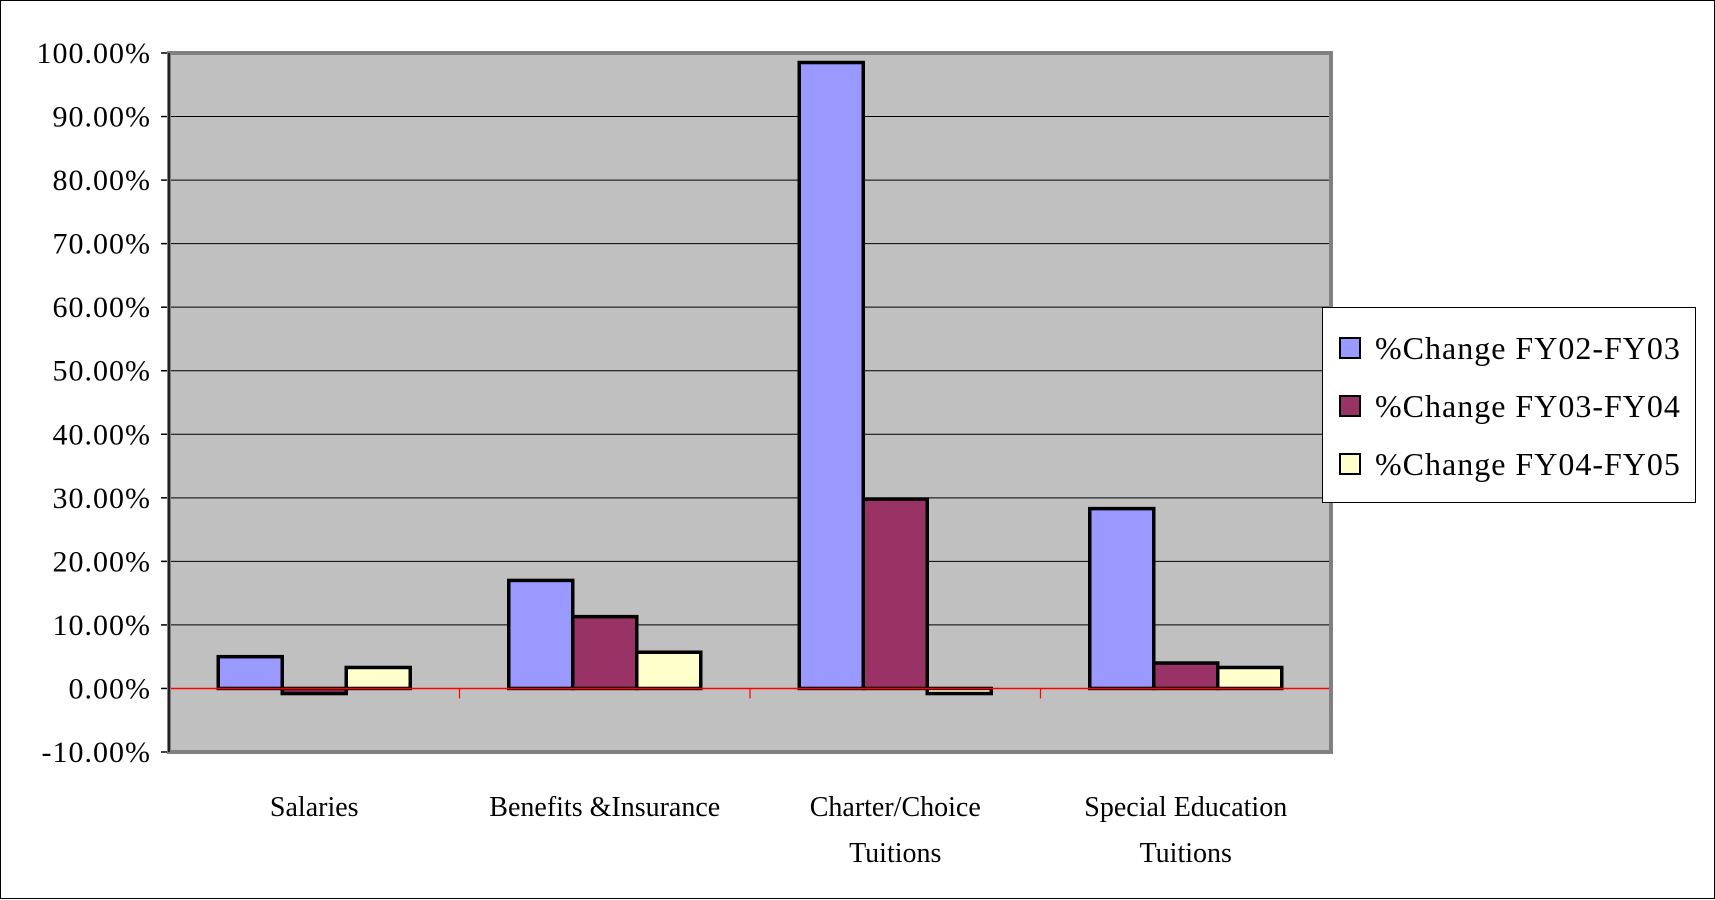  I want to click on legend-item-fy04-fy05: %Change FY04-FY05, so click(1510, 464).